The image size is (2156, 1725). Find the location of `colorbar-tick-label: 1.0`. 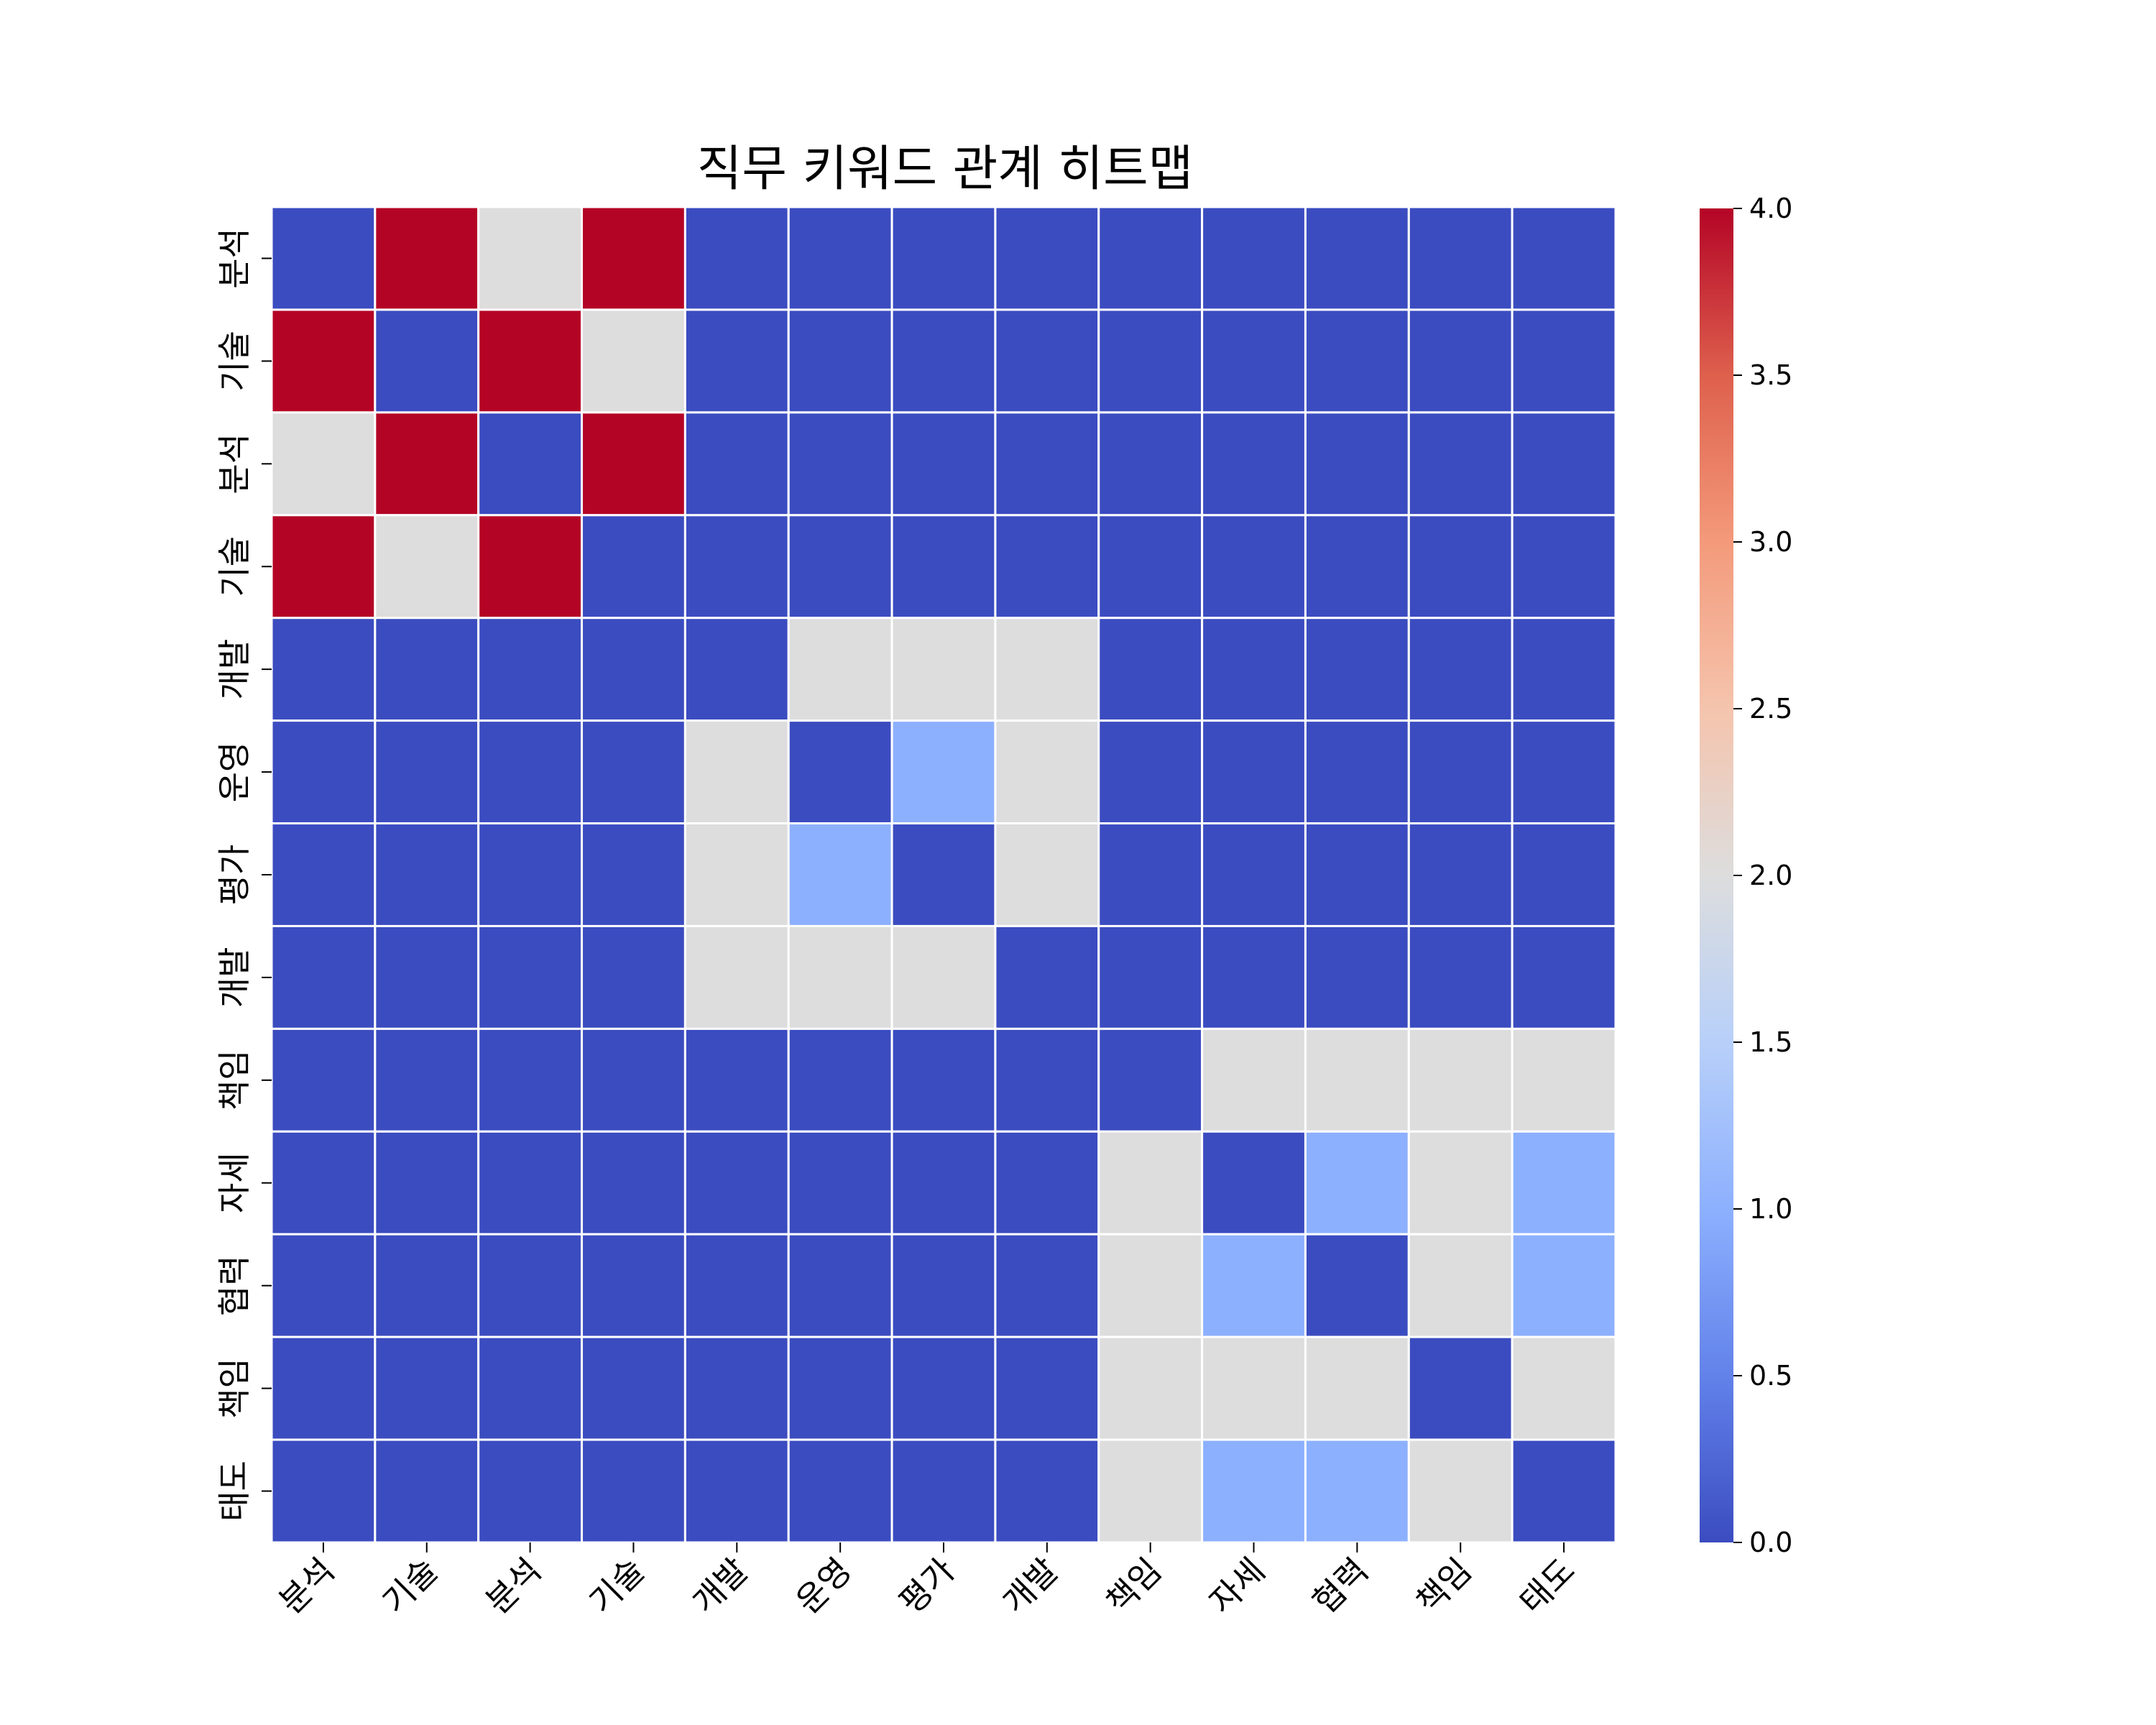

colorbar-tick-label: 1.0 is located at coordinates (1771, 1209).